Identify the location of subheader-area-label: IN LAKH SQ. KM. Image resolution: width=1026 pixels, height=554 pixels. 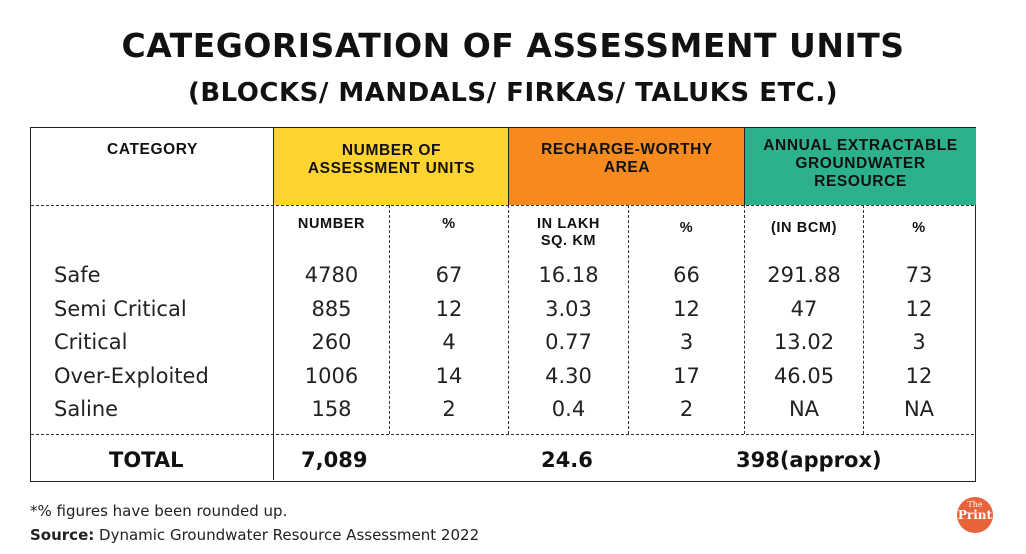
(568, 232).